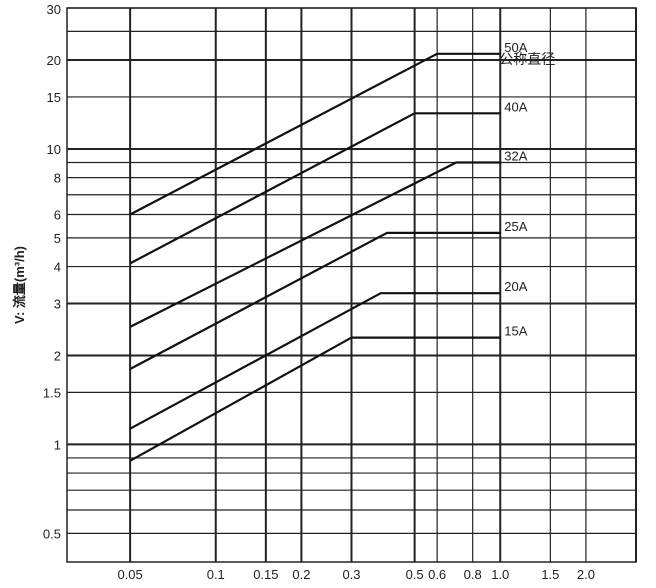 The width and height of the screenshot is (656, 588). What do you see at coordinates (57, 355) in the screenshot?
I see `y-tick-label: 2` at bounding box center [57, 355].